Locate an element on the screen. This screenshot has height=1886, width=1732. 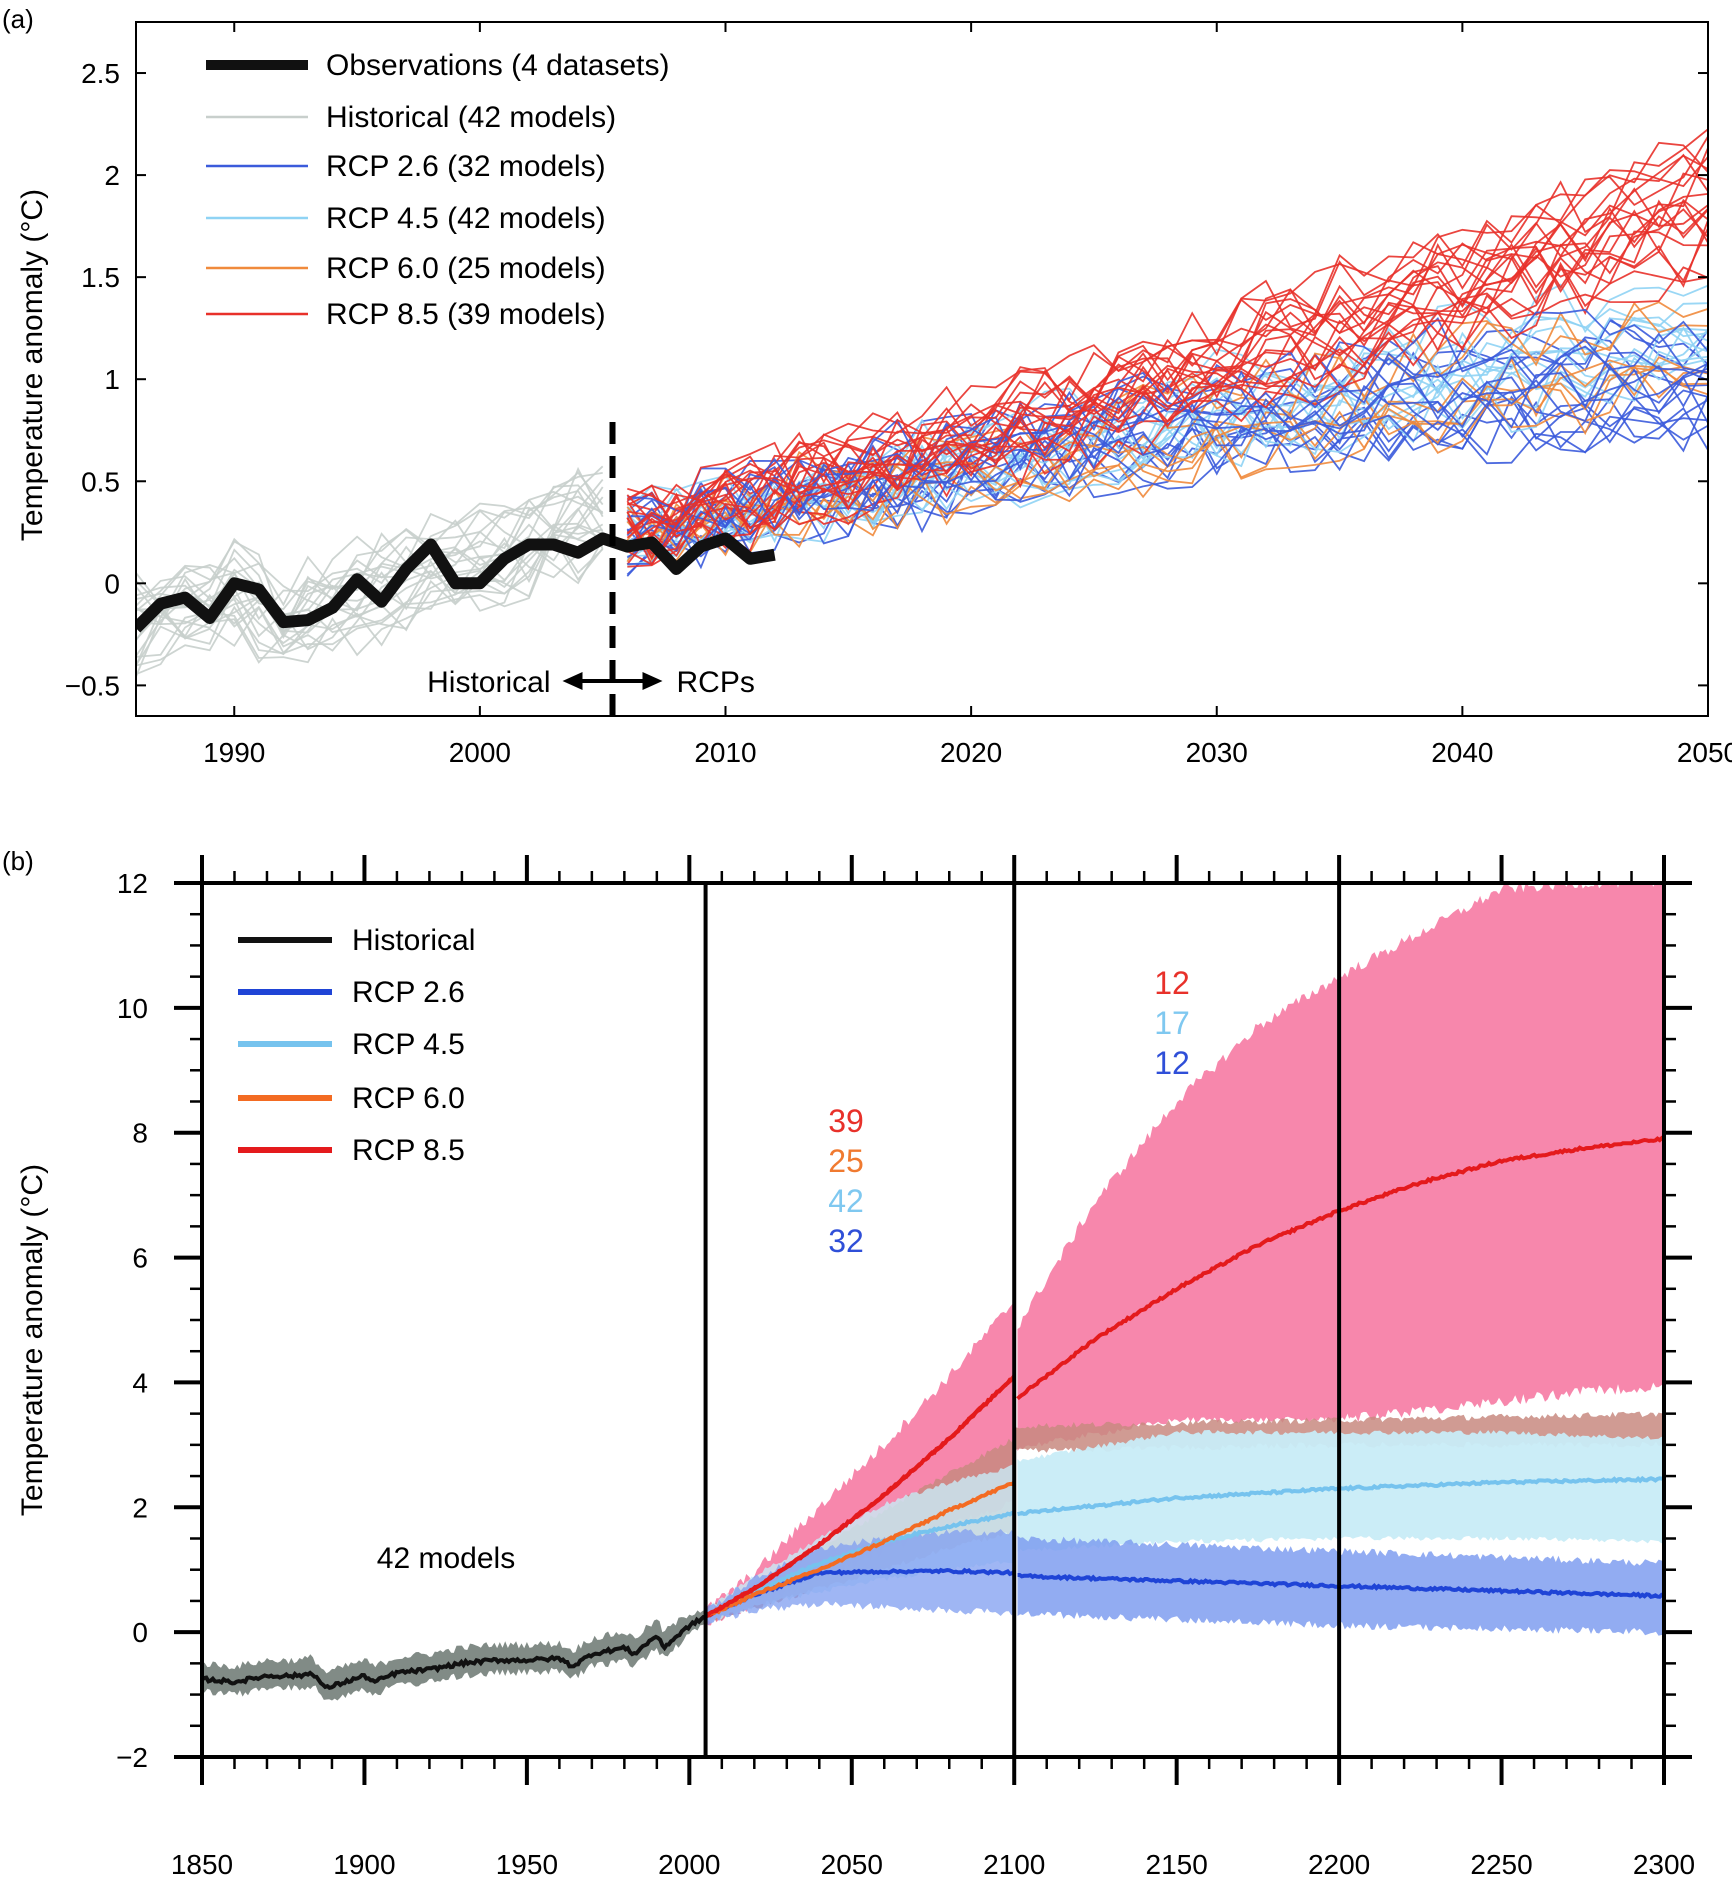
panel-a-label: (a) is located at coordinates (18, 19).